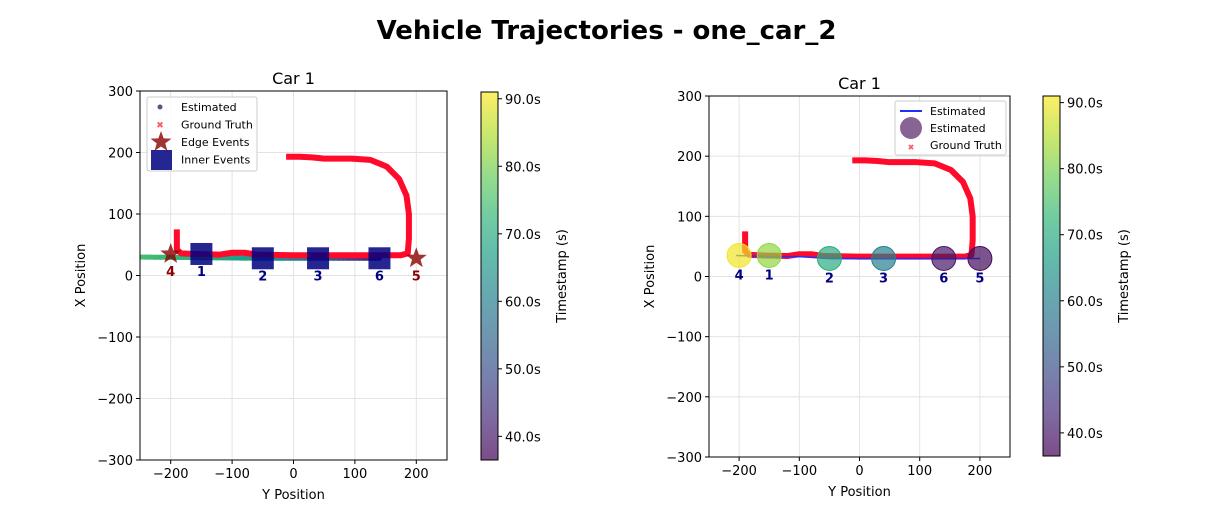 The height and width of the screenshot is (509, 1213). I want to click on legend-label: Edge Events, so click(215, 142).